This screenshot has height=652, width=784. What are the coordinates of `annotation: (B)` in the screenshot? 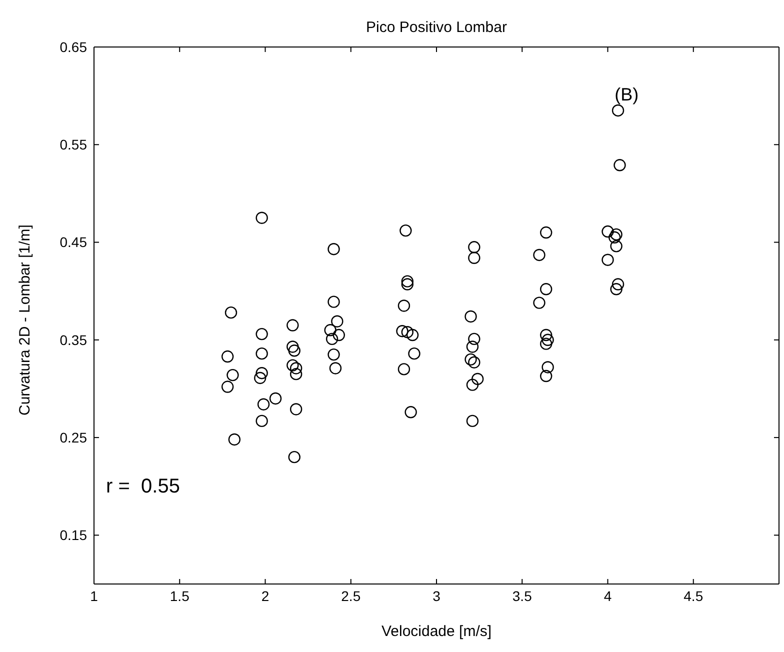 It's located at (626, 94).